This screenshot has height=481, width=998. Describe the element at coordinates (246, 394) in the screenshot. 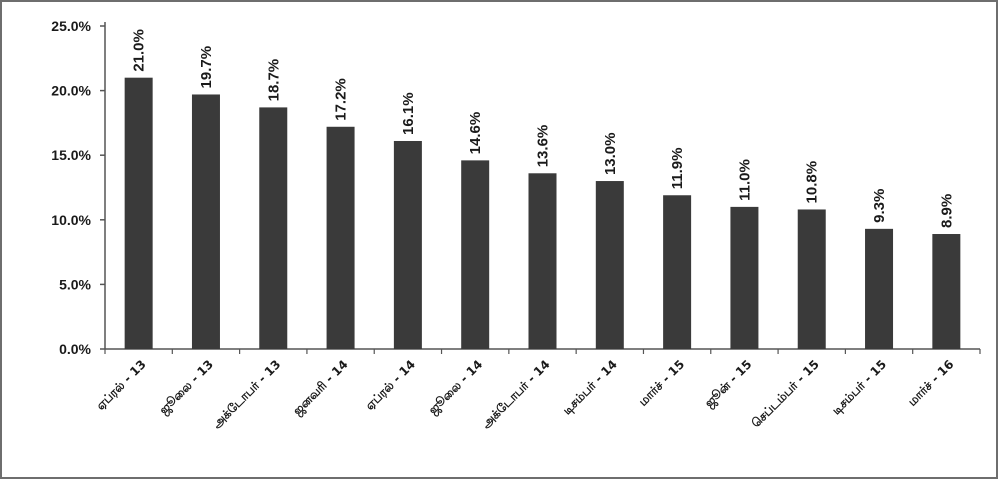

I see `x-tick-label: அக்டோபர் - 13` at that location.